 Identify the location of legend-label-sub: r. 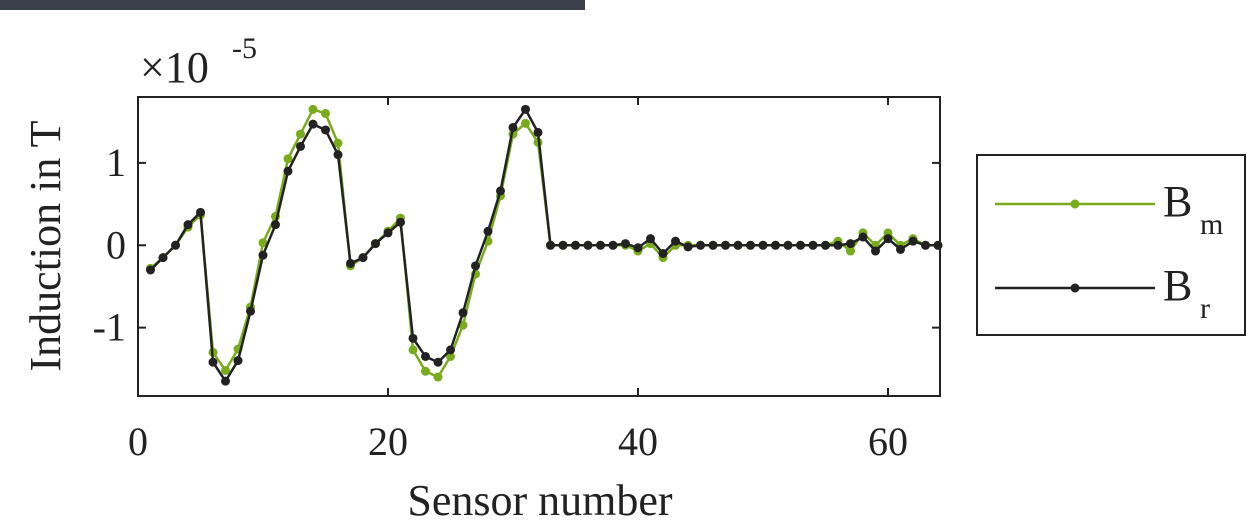
(1205, 308).